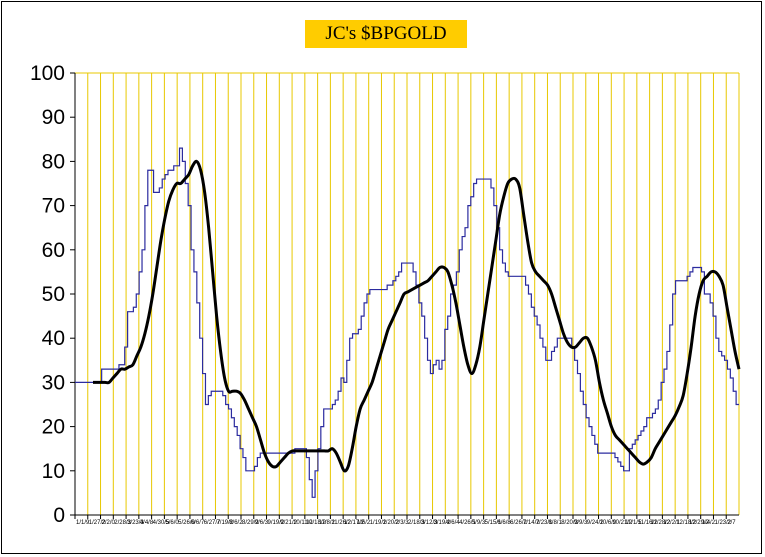 Image resolution: width=765 pixels, height=557 pixels. What do you see at coordinates (53, 338) in the screenshot?
I see `y-tick-label: 40` at bounding box center [53, 338].